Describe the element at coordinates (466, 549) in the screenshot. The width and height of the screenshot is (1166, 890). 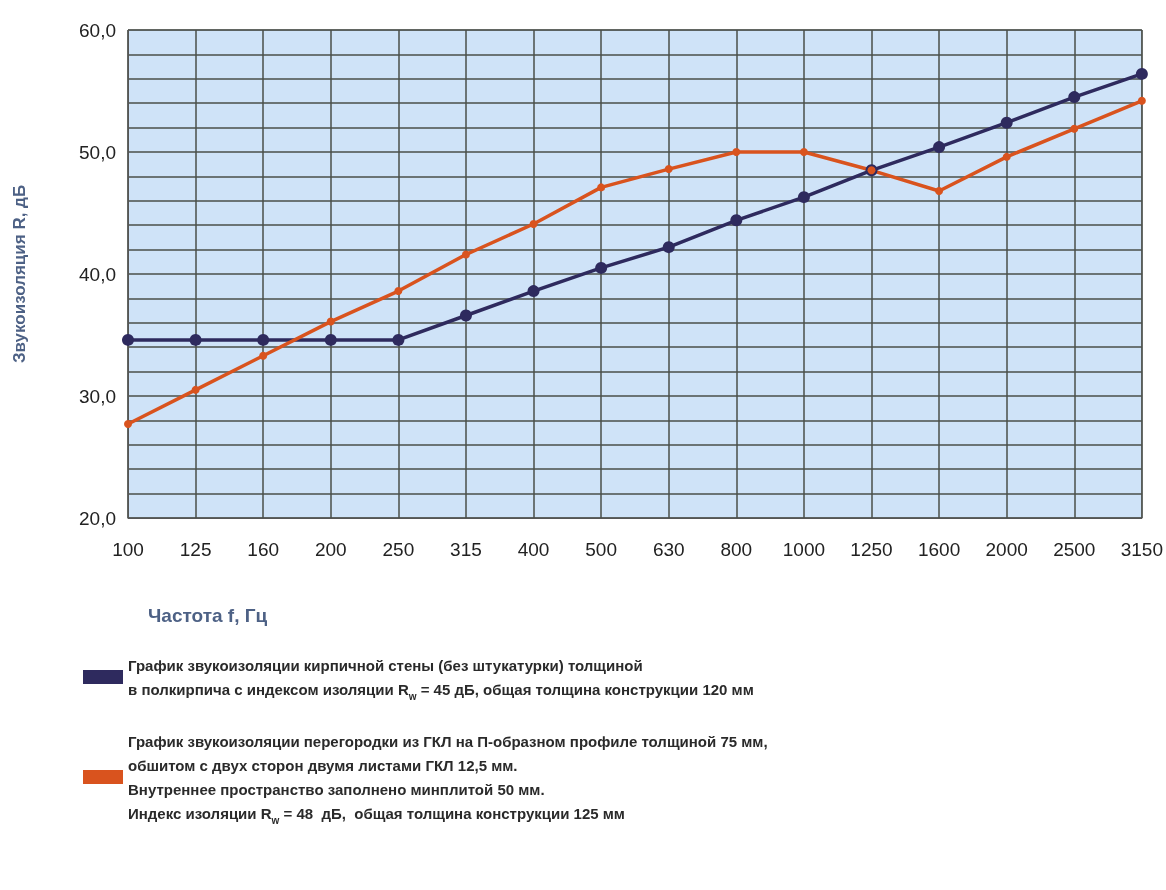
I see `x-tick-label: 315` at that location.